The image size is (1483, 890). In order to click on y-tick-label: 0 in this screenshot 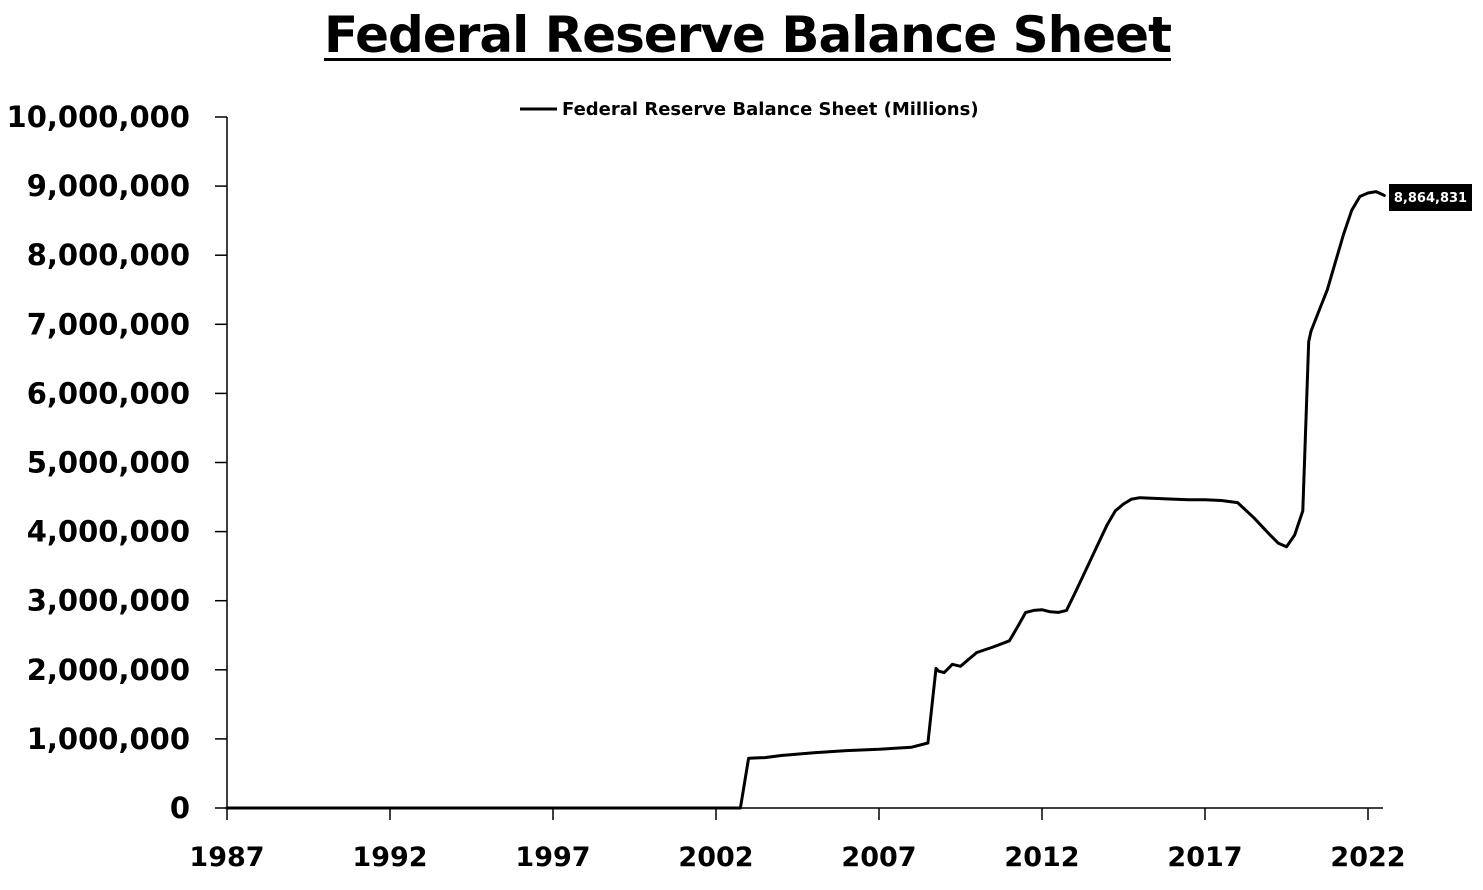, I will do `click(180, 808)`.